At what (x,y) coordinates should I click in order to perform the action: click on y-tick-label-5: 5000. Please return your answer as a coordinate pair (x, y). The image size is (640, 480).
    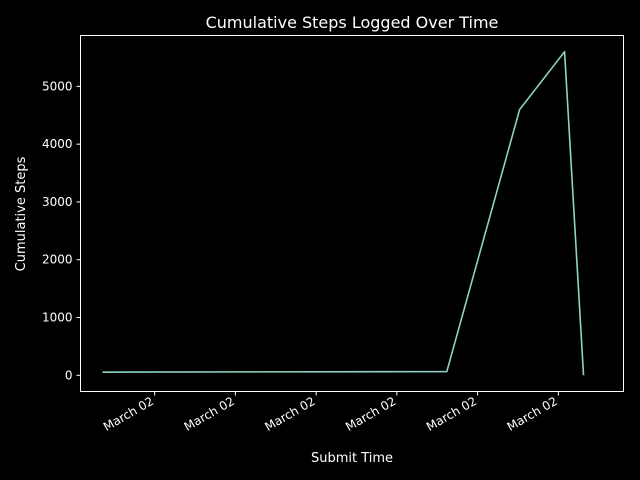
    Looking at the image, I should click on (57, 86).